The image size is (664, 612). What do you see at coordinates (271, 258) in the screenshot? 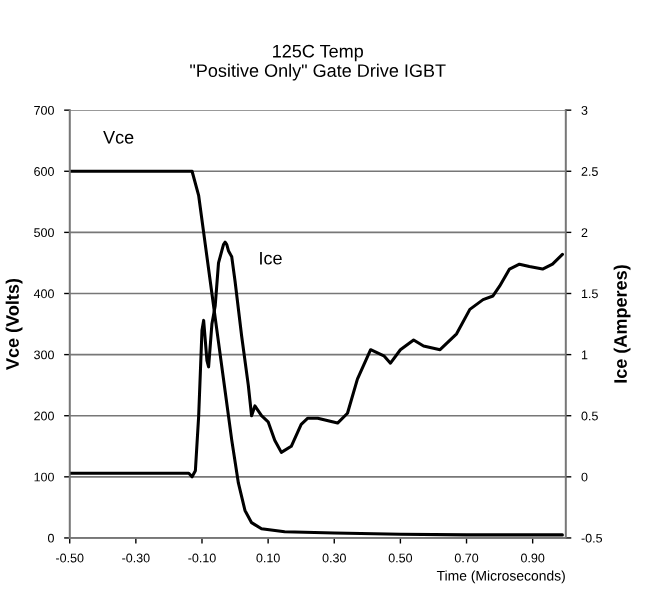
I see `series-label: Ice` at bounding box center [271, 258].